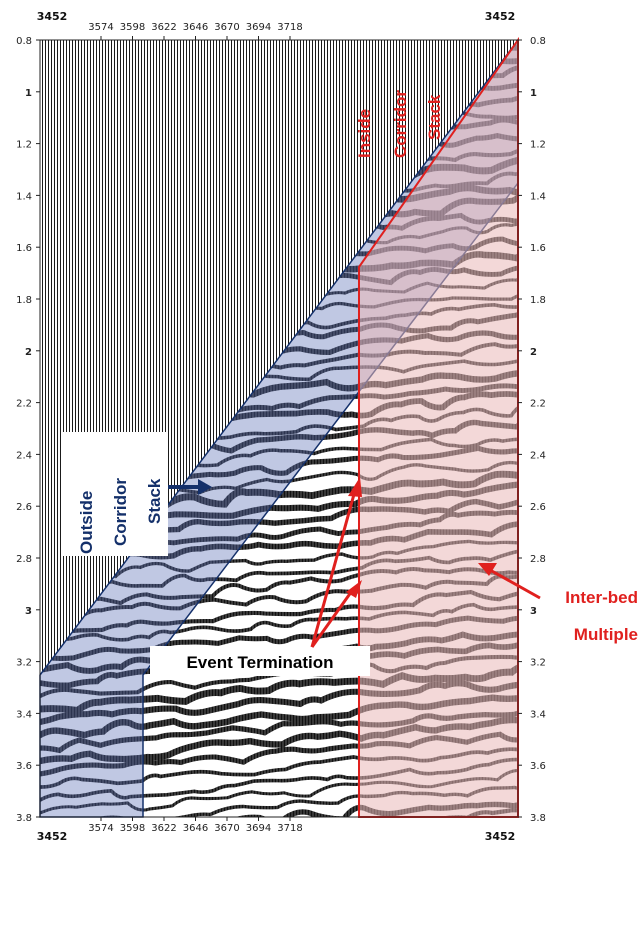  What do you see at coordinates (24, 145) in the screenshot?
I see `y-tick-label-left: 1.2` at bounding box center [24, 145].